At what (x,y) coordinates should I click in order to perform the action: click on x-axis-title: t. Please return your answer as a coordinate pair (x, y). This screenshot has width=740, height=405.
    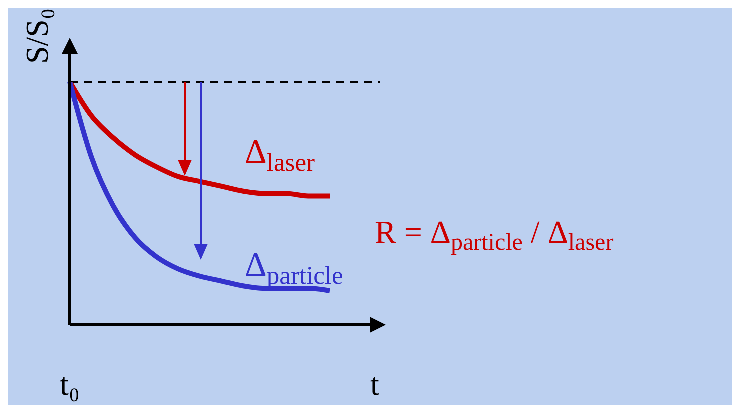
    Looking at the image, I should click on (375, 384).